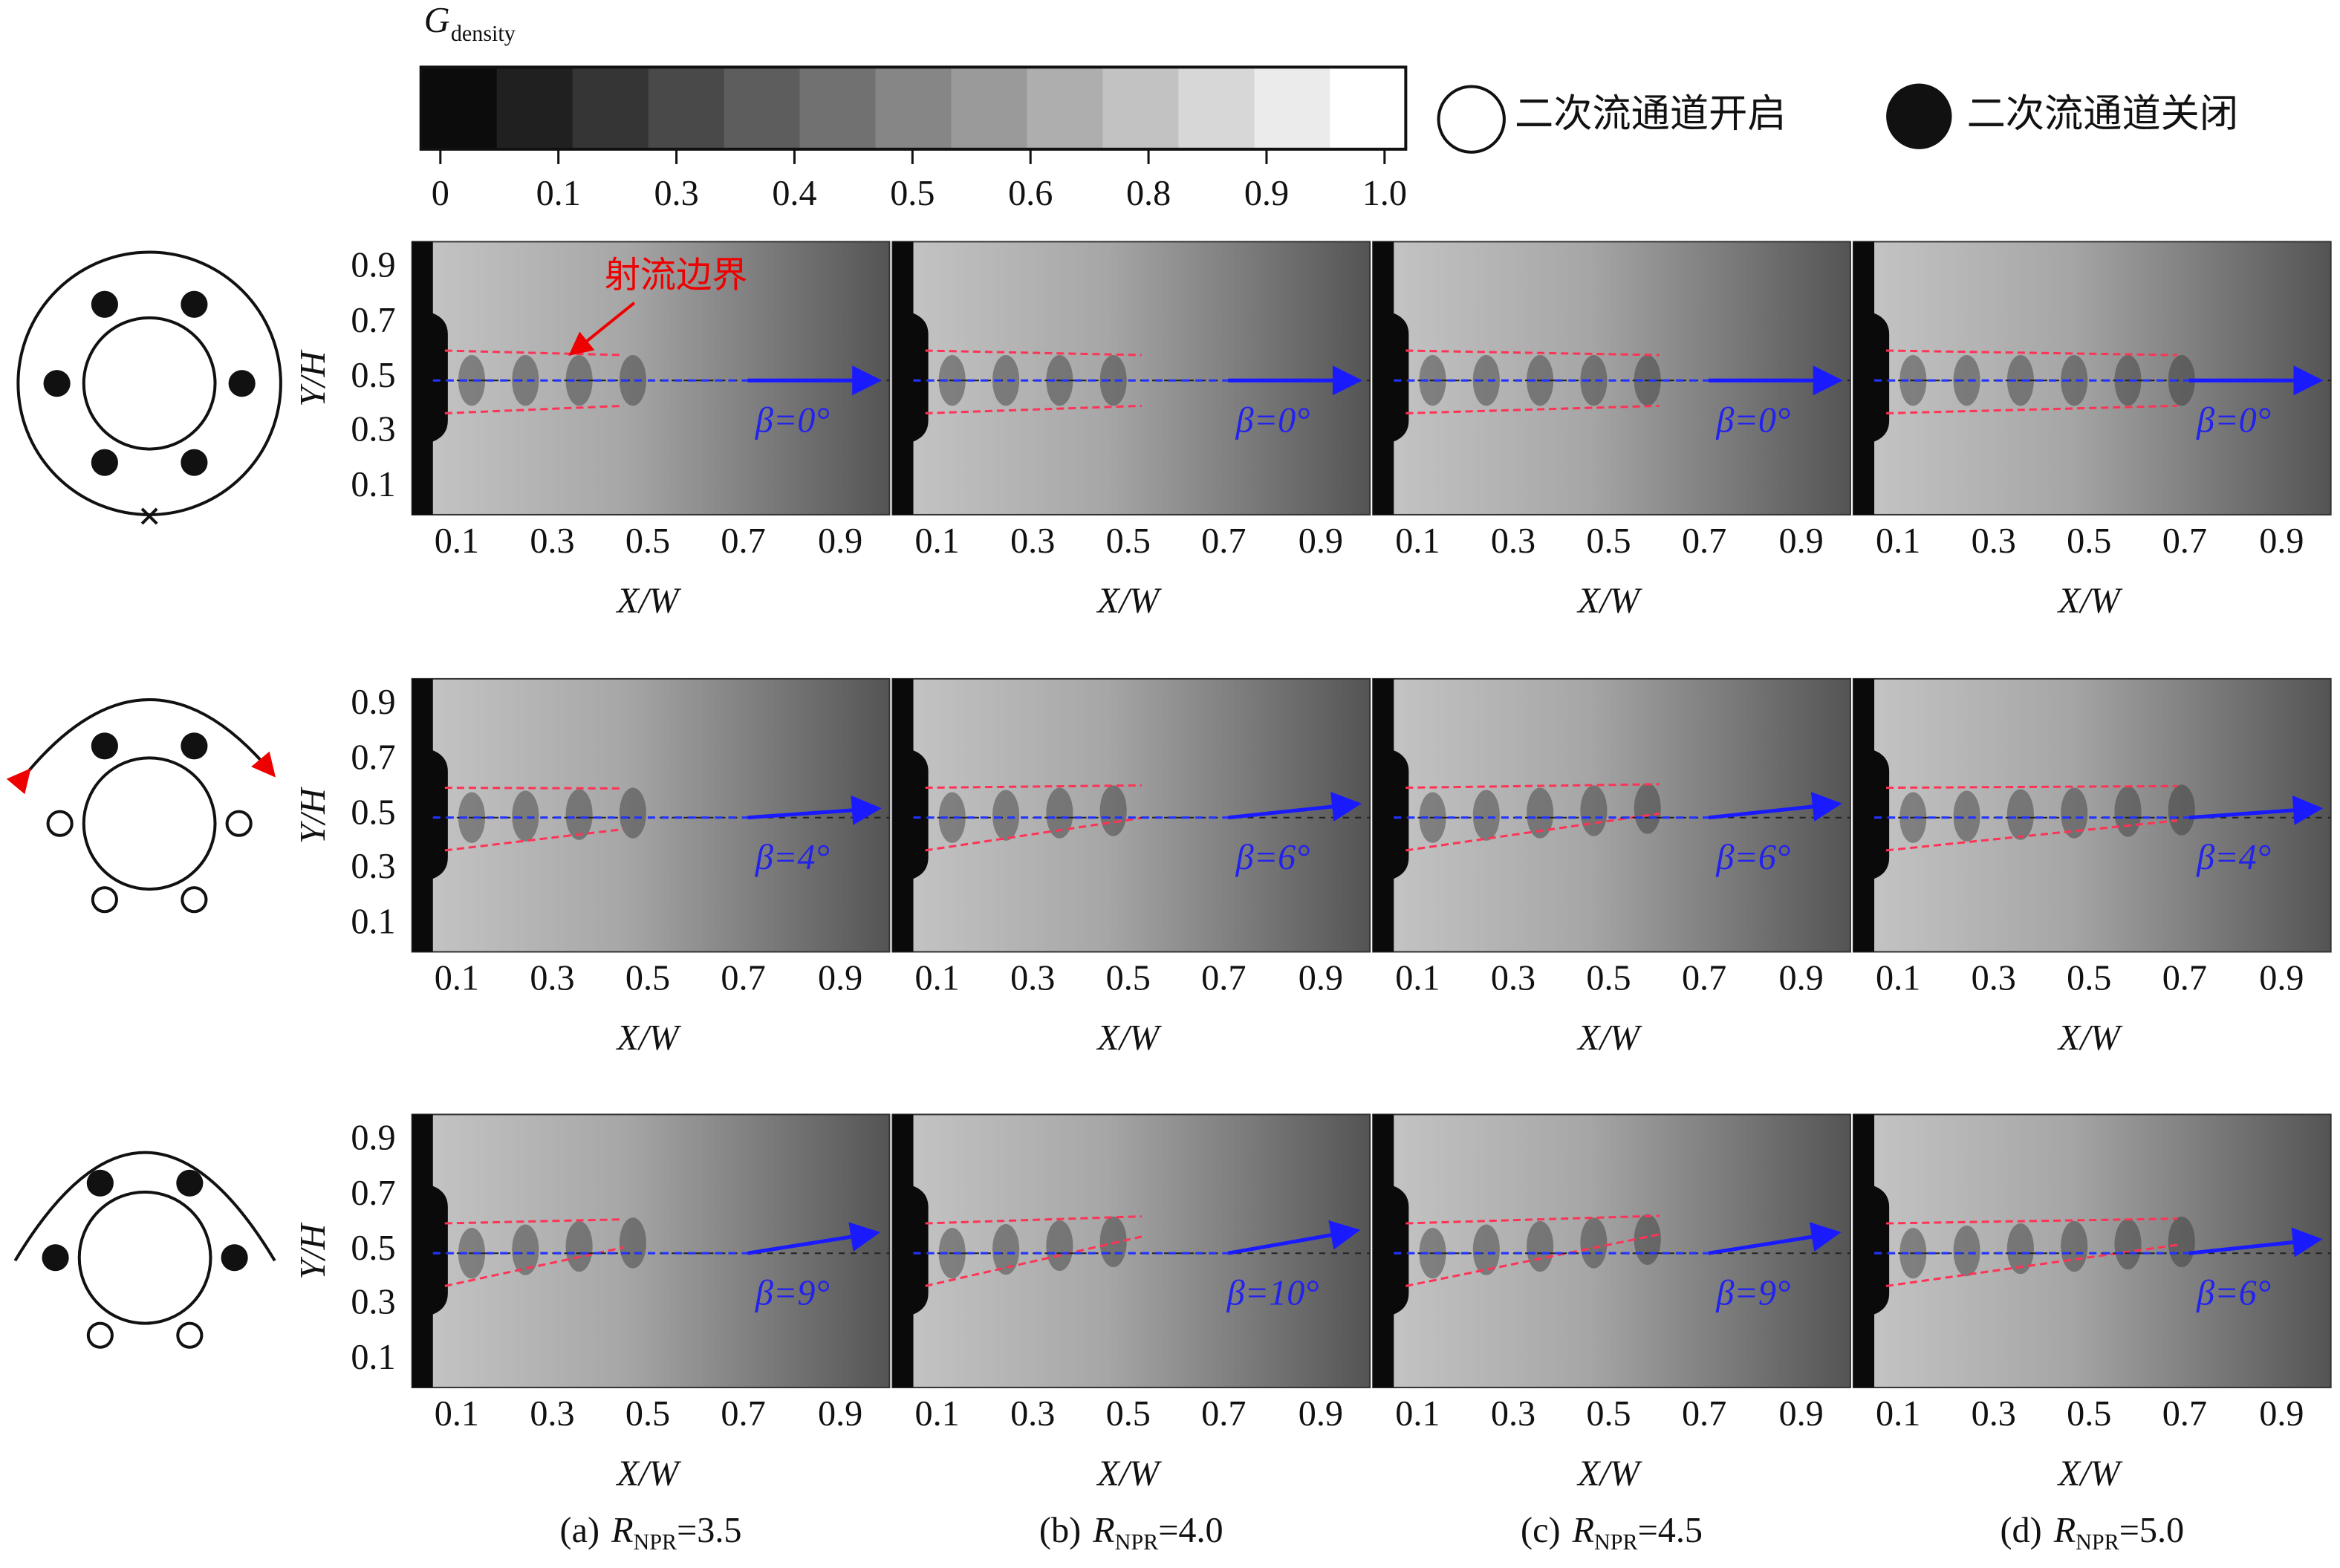 This screenshot has width=2340, height=1568. What do you see at coordinates (2020, 1531) in the screenshot?
I see `caption-prefix: (d)` at bounding box center [2020, 1531].